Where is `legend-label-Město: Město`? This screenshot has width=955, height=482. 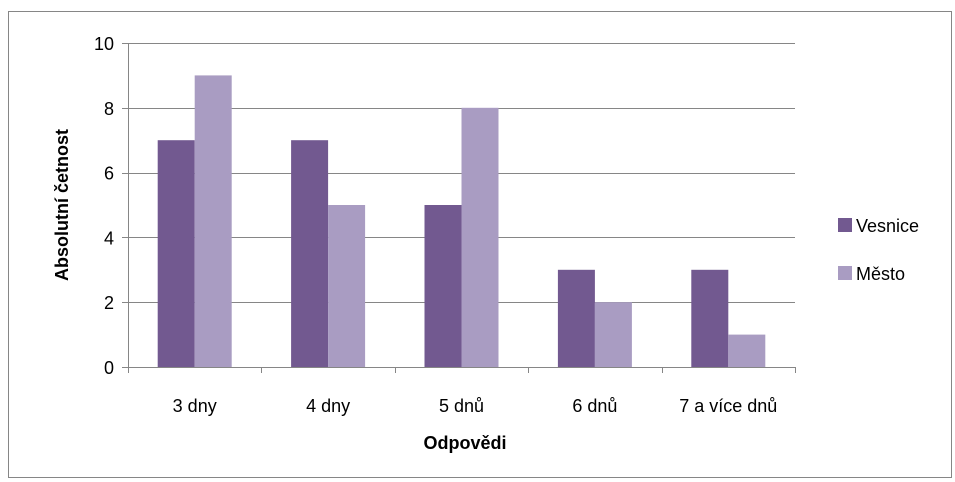
legend-label-Město: Město is located at coordinates (880, 274).